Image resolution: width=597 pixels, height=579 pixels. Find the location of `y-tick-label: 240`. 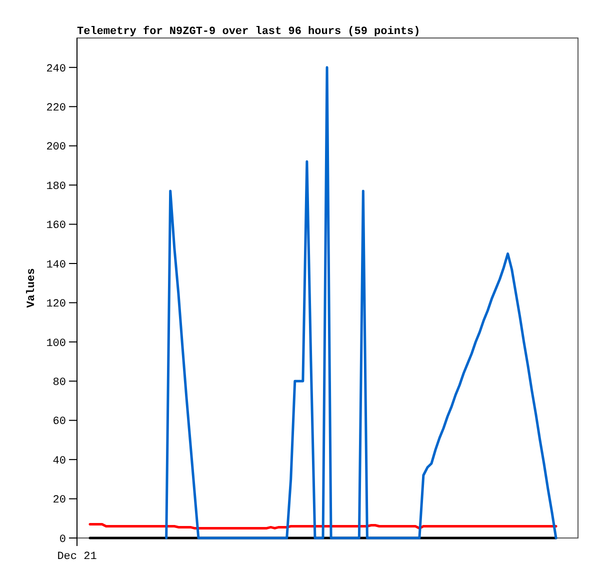

y-tick-label: 240 is located at coordinates (56, 69).